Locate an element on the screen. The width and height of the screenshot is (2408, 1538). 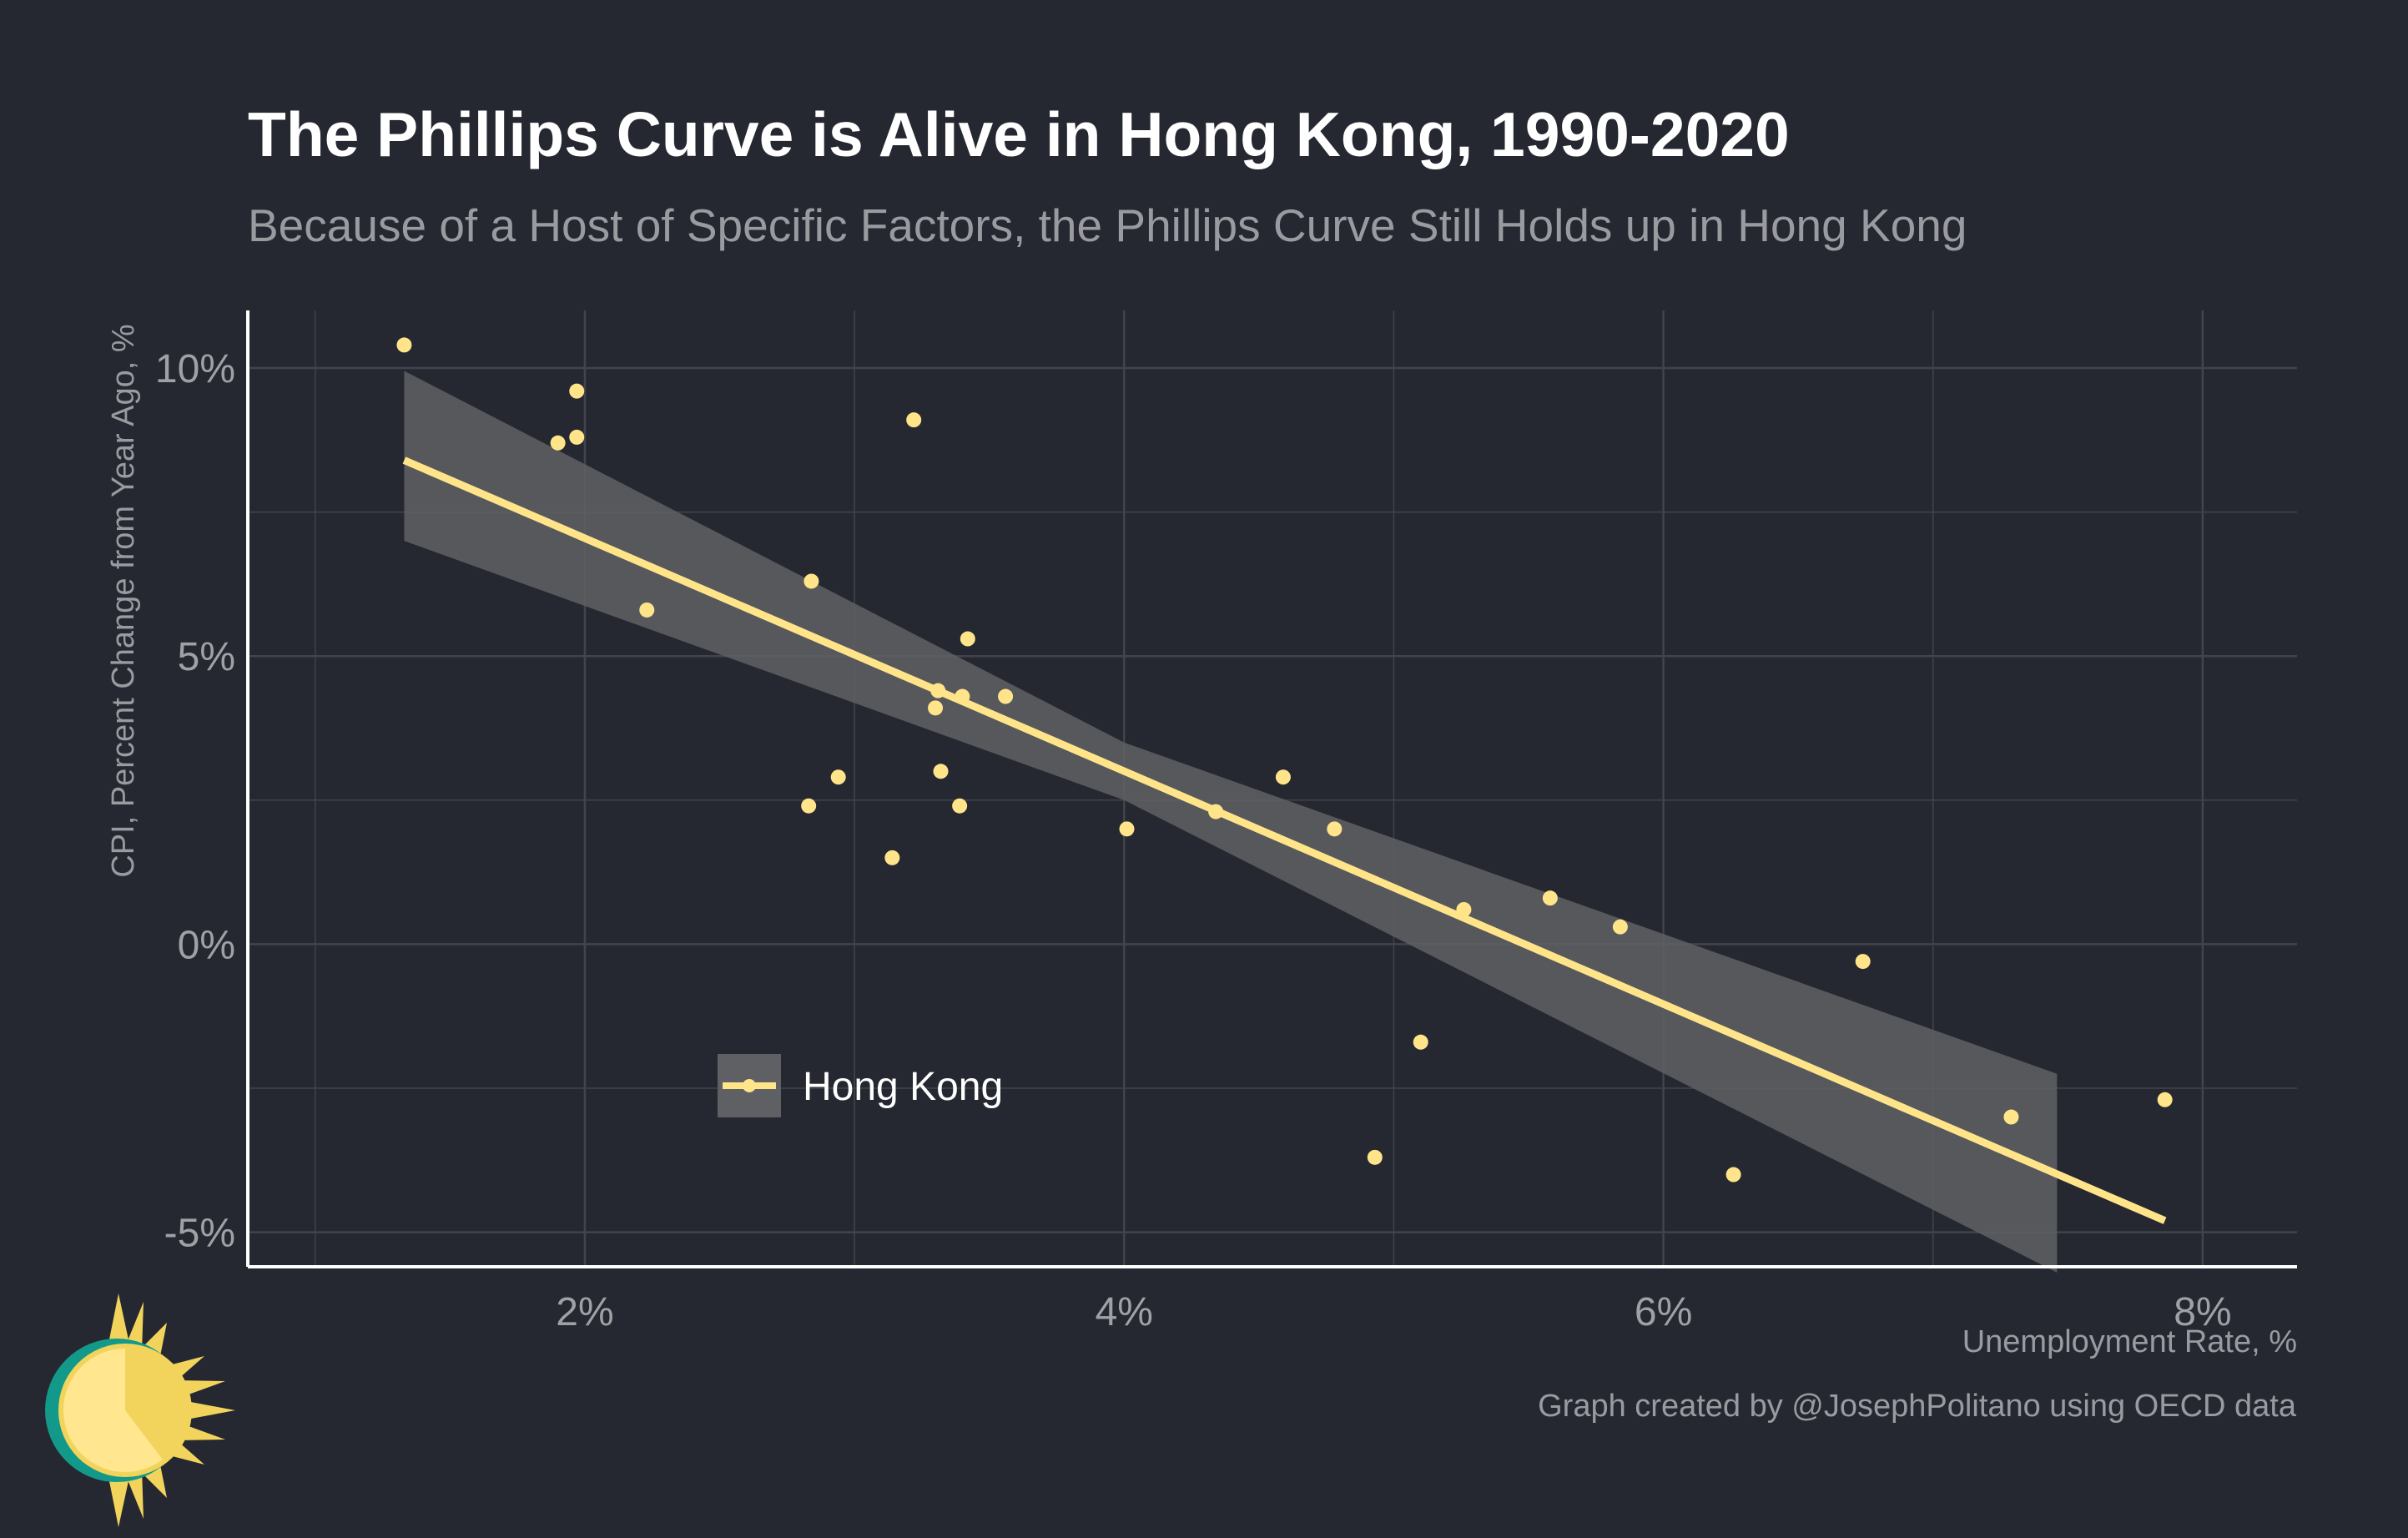
y-axis-label: CPI, Percent Change from Year Ago, % is located at coordinates (123, 600).